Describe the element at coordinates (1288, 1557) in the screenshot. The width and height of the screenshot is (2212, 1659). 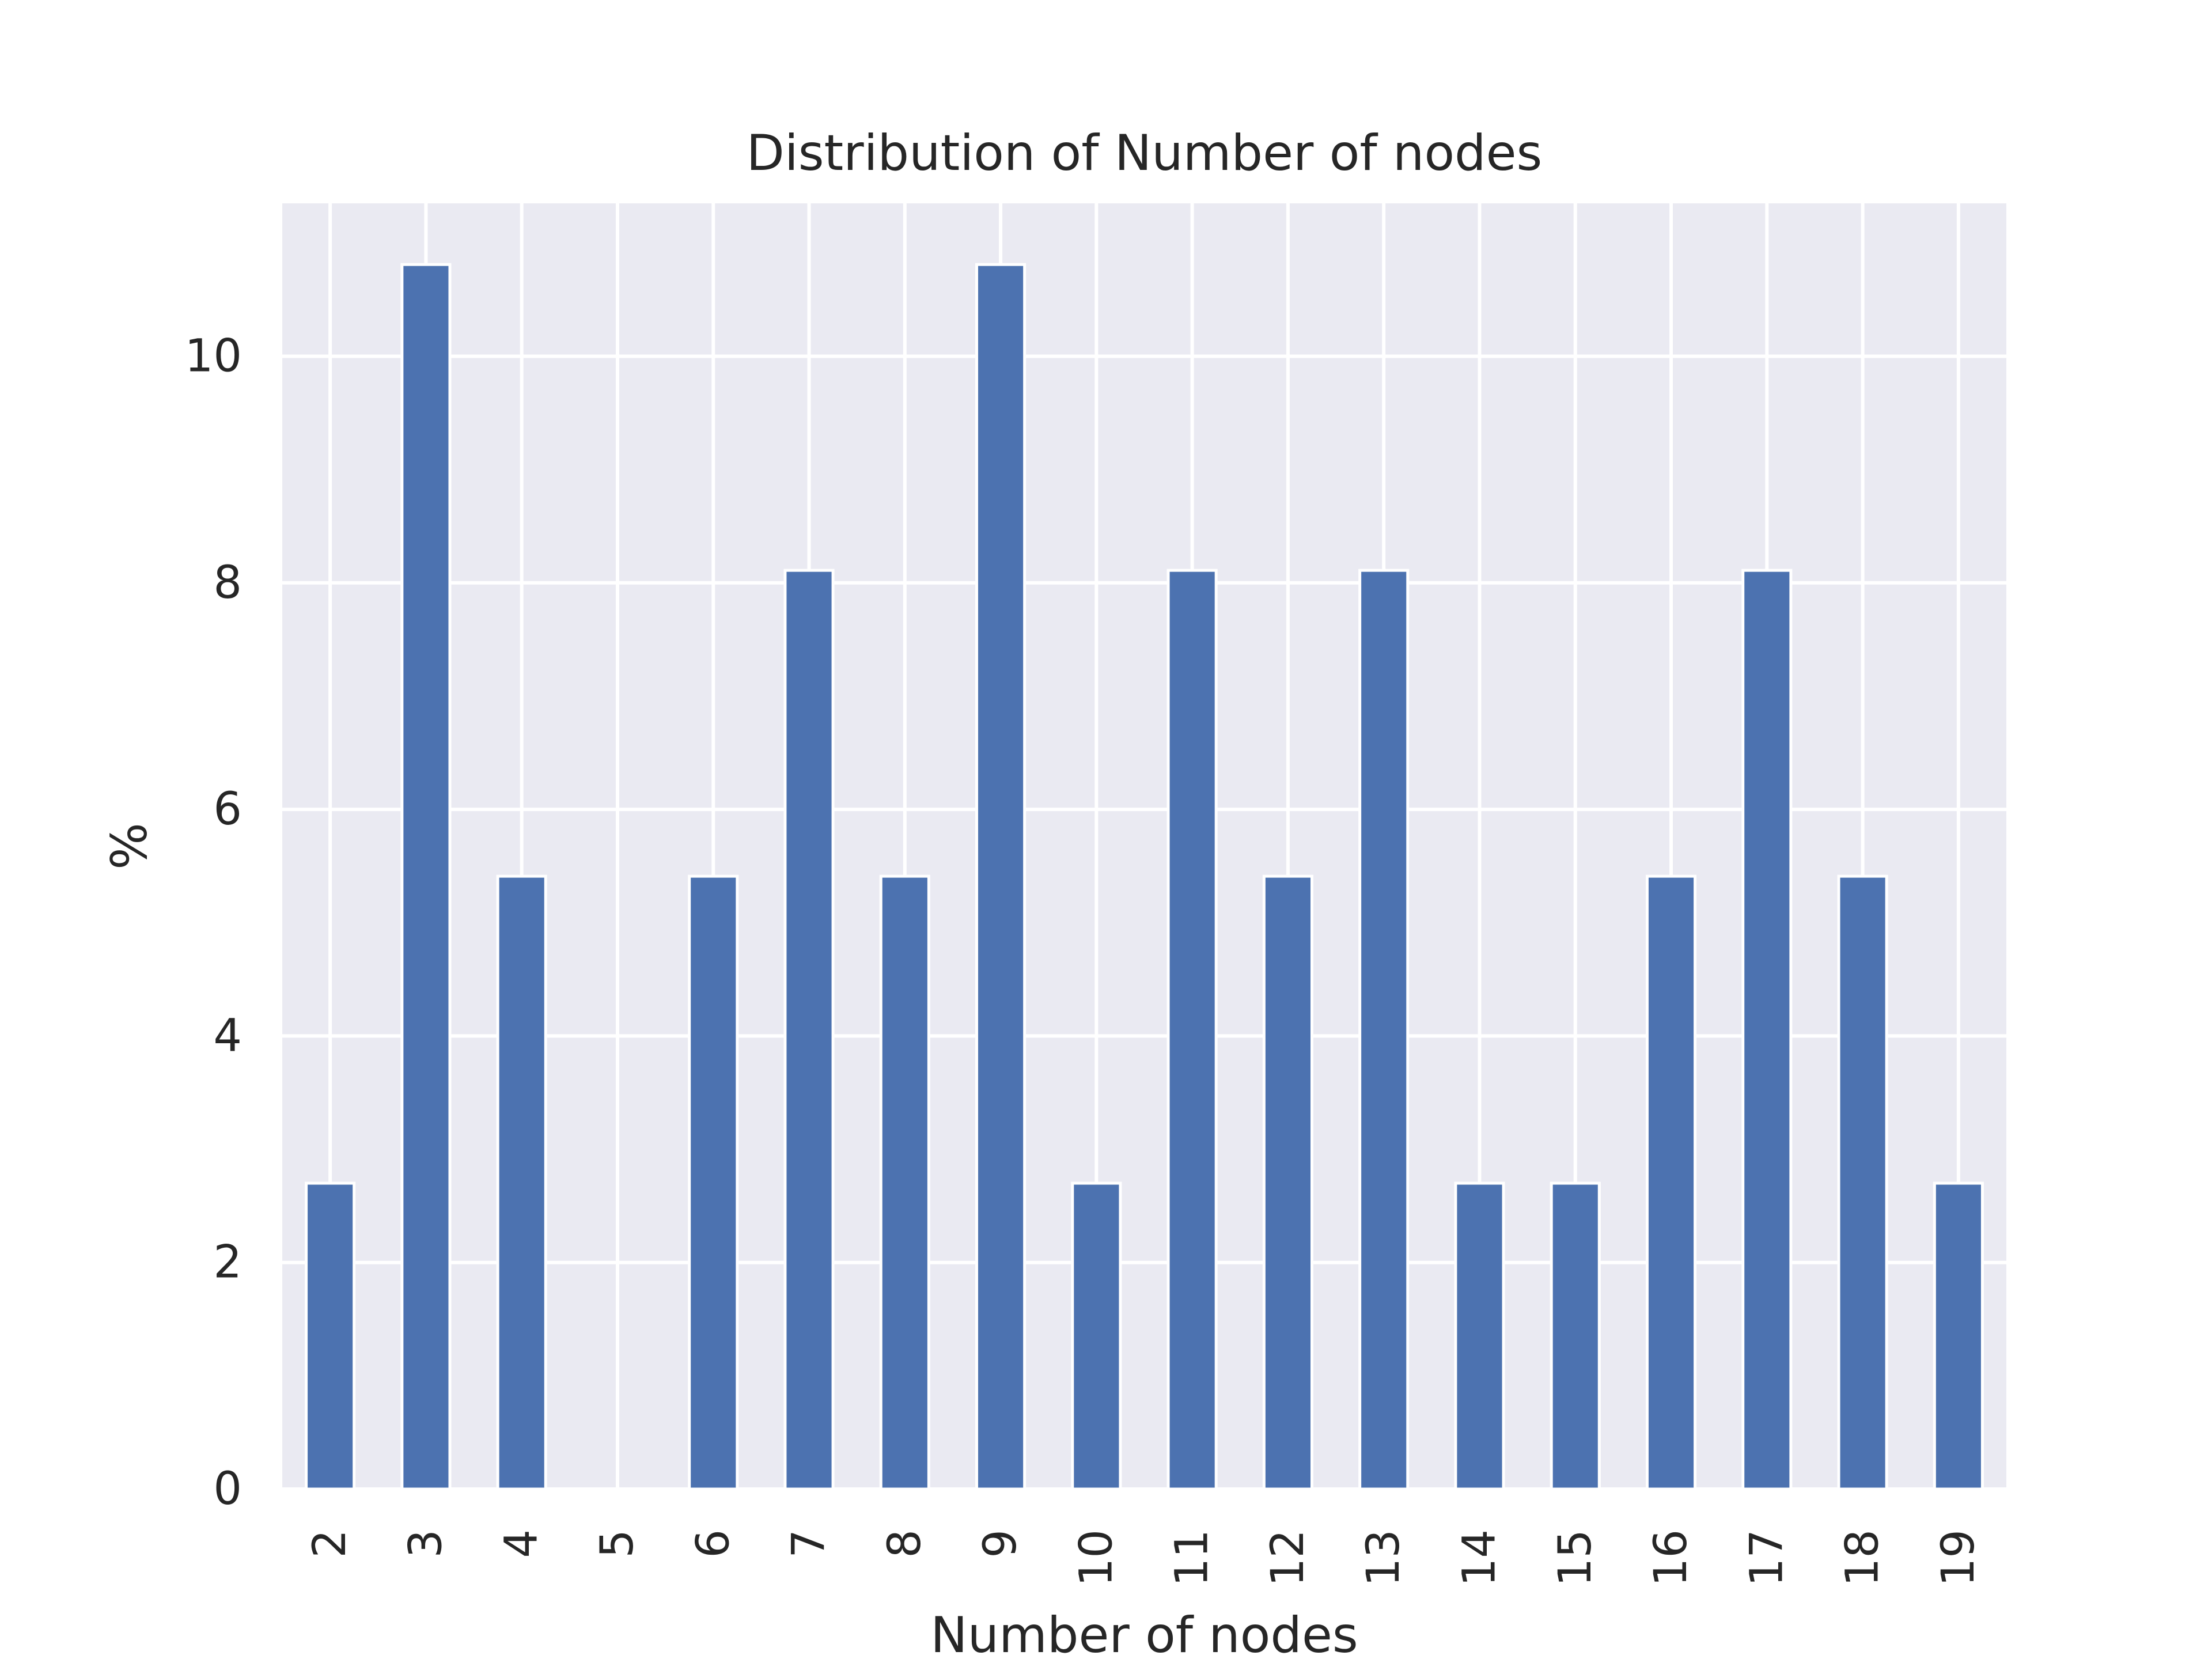
I see `x-tick-label: 12` at that location.